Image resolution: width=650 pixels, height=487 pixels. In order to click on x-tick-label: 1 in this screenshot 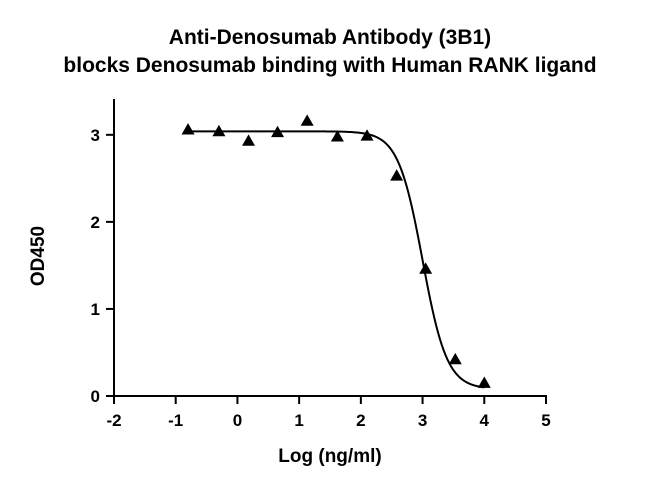, I will do `click(298, 420)`.